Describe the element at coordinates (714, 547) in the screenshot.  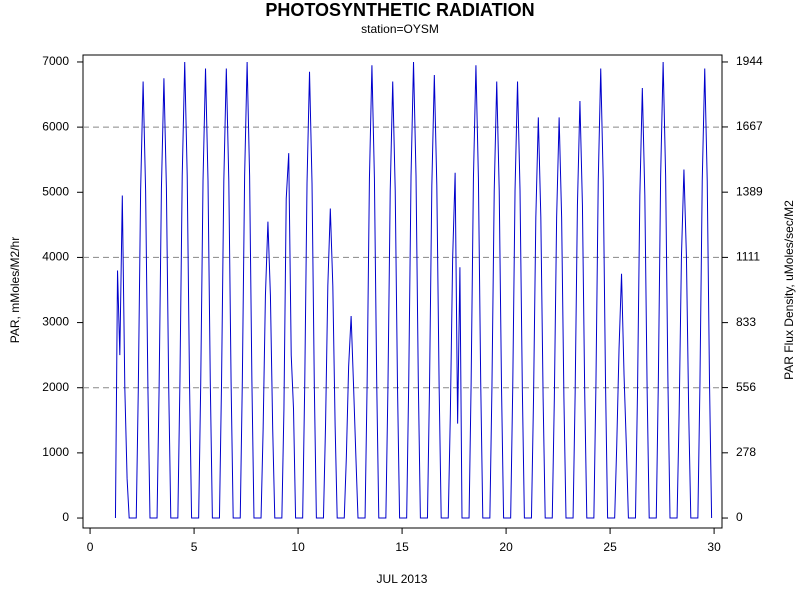
I see `x-tick-label: 30` at that location.